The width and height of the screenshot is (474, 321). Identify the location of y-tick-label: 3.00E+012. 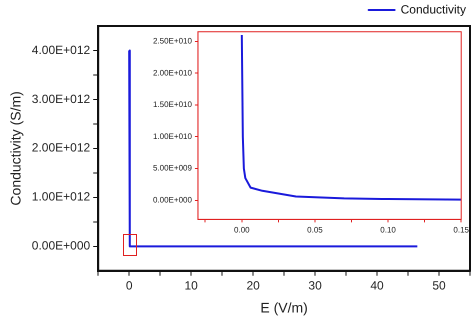
(61, 99).